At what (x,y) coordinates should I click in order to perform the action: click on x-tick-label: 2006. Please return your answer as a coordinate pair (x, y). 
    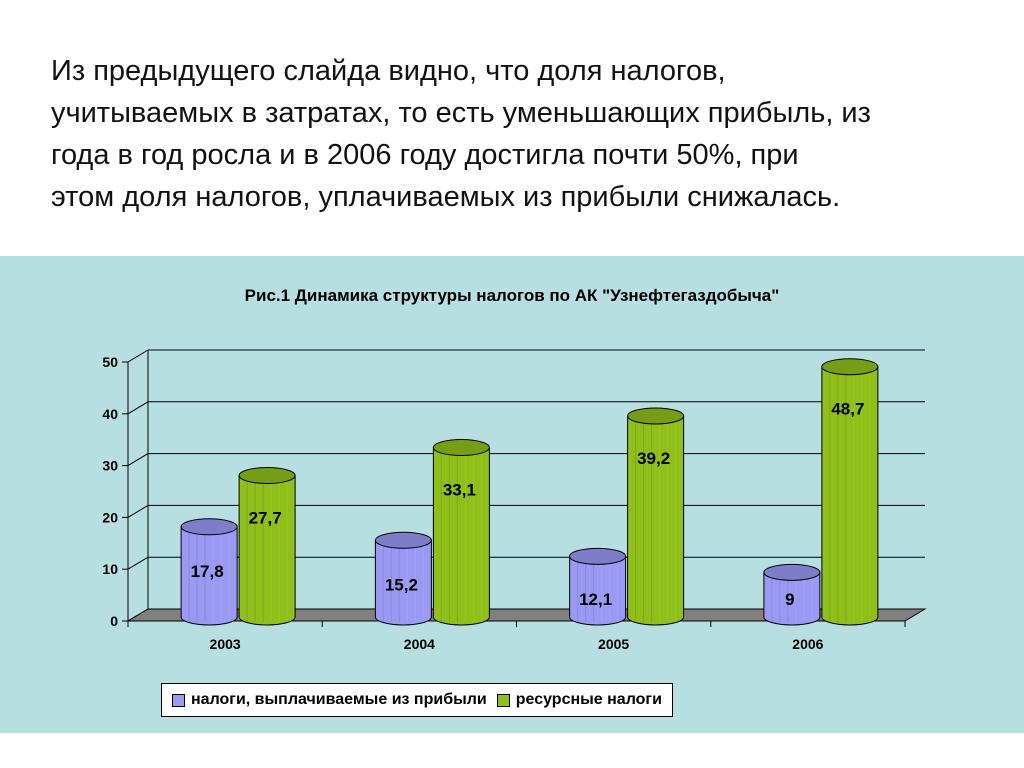
    Looking at the image, I should click on (807, 644).